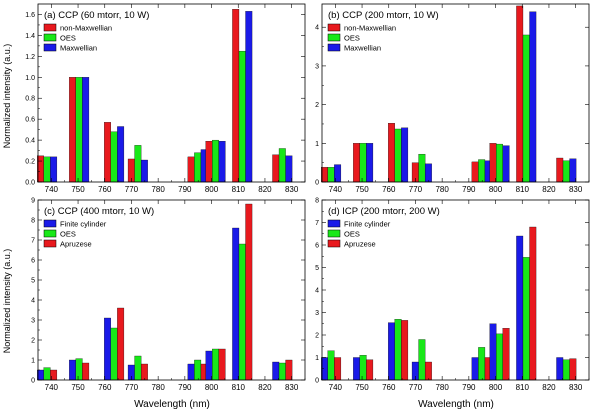 This screenshot has width=603, height=412. I want to click on y-tick-label: 5, so click(317, 268).